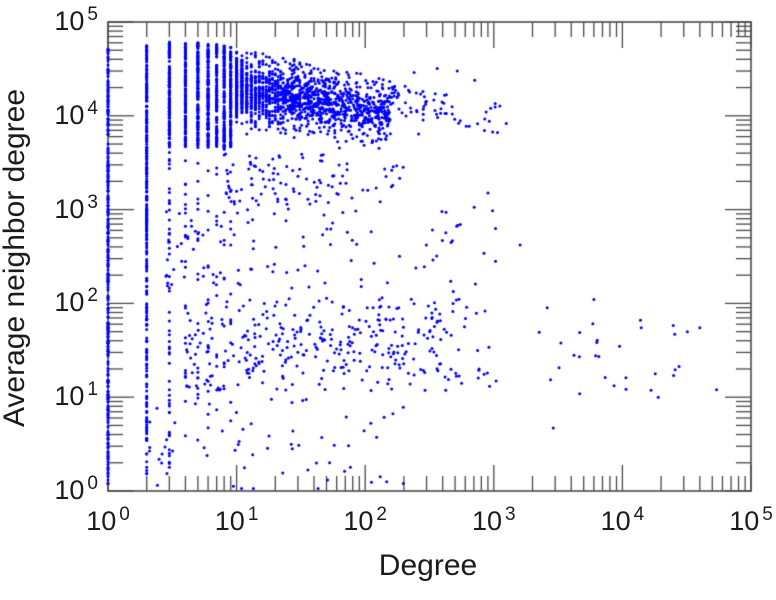 The image size is (776, 600). I want to click on x-tick-label: 10 3, so click(493, 520).